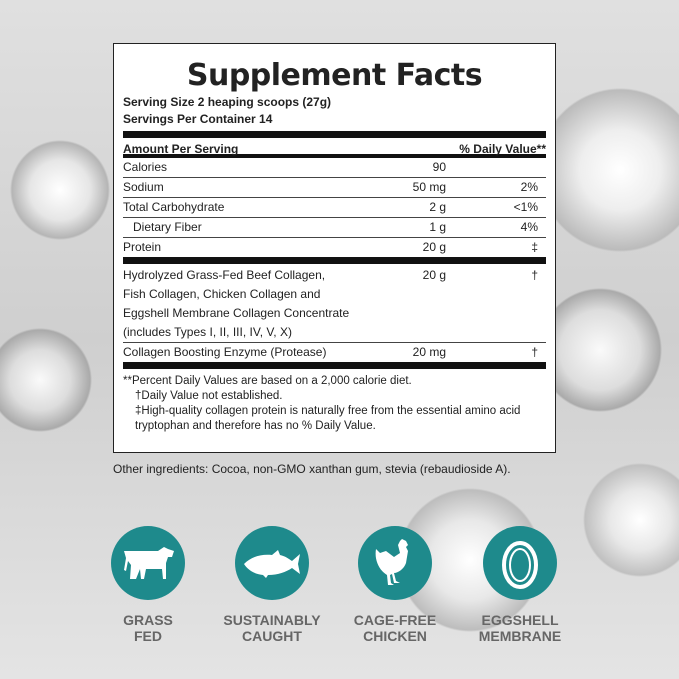 The width and height of the screenshot is (679, 679). What do you see at coordinates (224, 275) in the screenshot?
I see `blend-line: Hydrolyzed Grass-Fed Beef Collagen,` at bounding box center [224, 275].